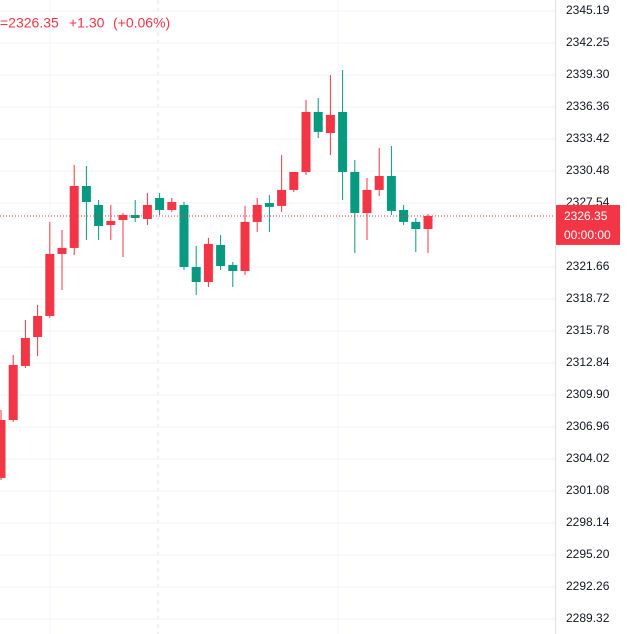 This screenshot has width=628, height=634. Describe the element at coordinates (29, 23) in the screenshot. I see `header-price: =2326.35` at that location.